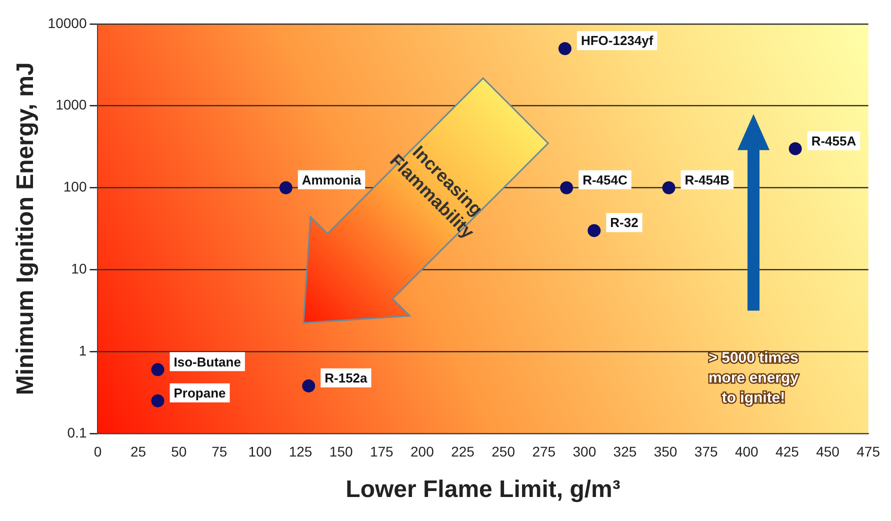  I want to click on x-tick-label: 300, so click(584, 452).